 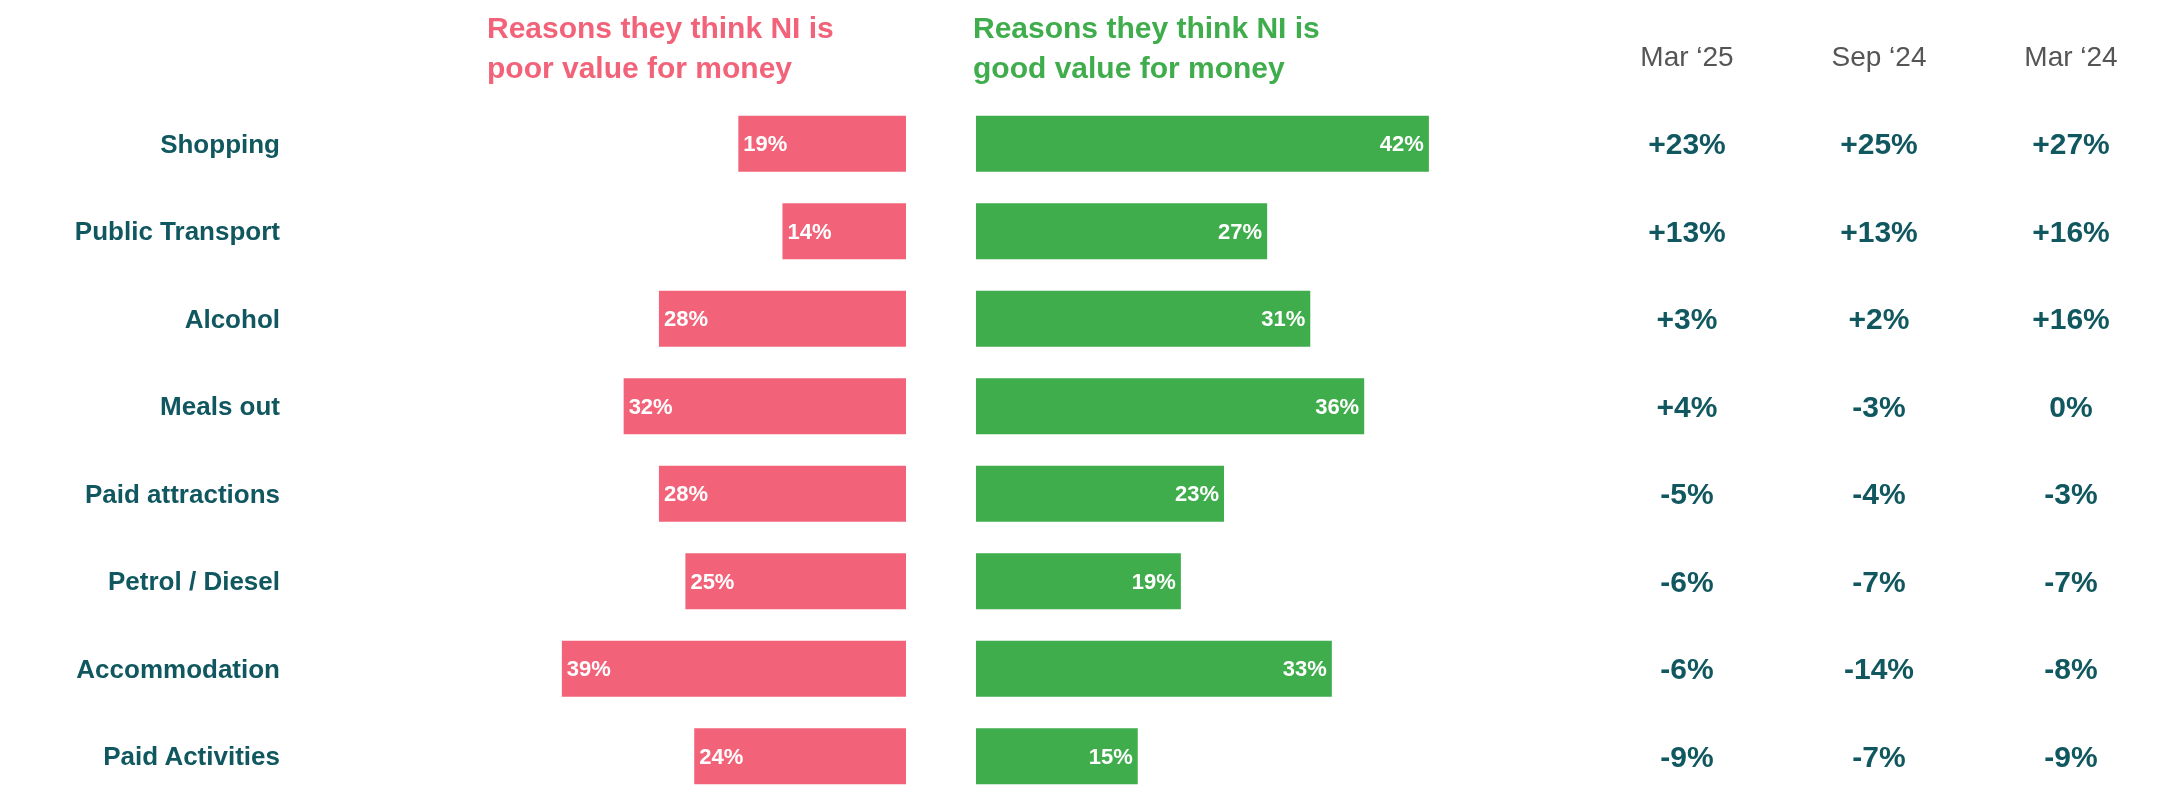 What do you see at coordinates (1337, 406) in the screenshot?
I see `data-label: 36%` at bounding box center [1337, 406].